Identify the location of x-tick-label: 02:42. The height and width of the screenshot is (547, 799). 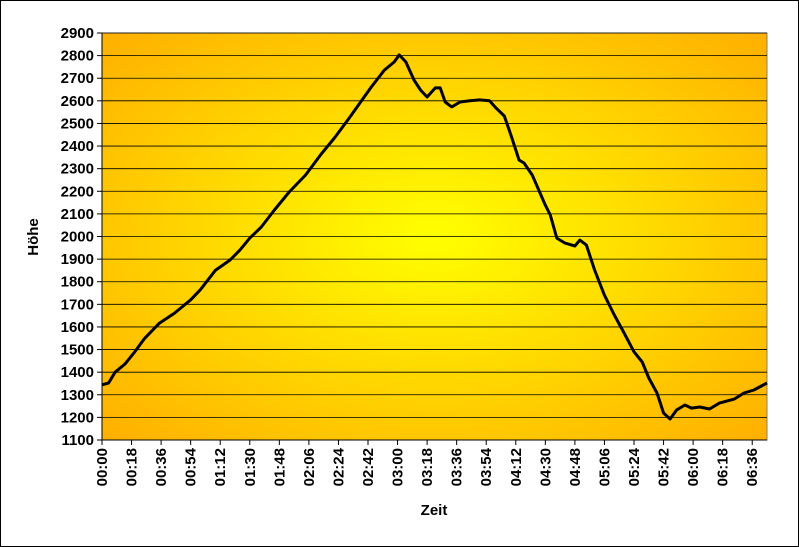
(368, 467).